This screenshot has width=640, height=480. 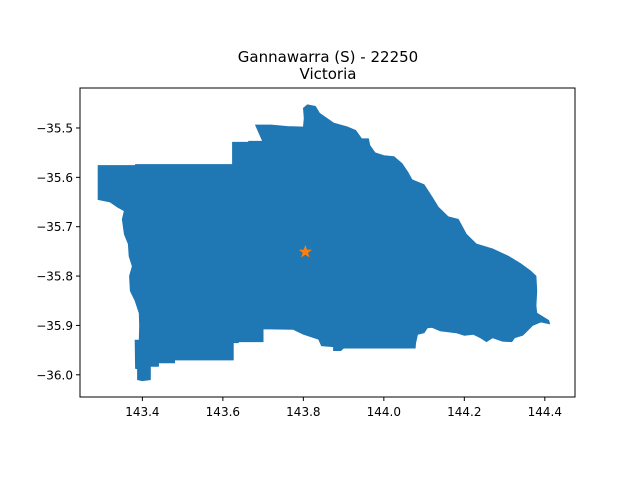 I want to click on x-tick-label: 144.4, so click(x=545, y=412).